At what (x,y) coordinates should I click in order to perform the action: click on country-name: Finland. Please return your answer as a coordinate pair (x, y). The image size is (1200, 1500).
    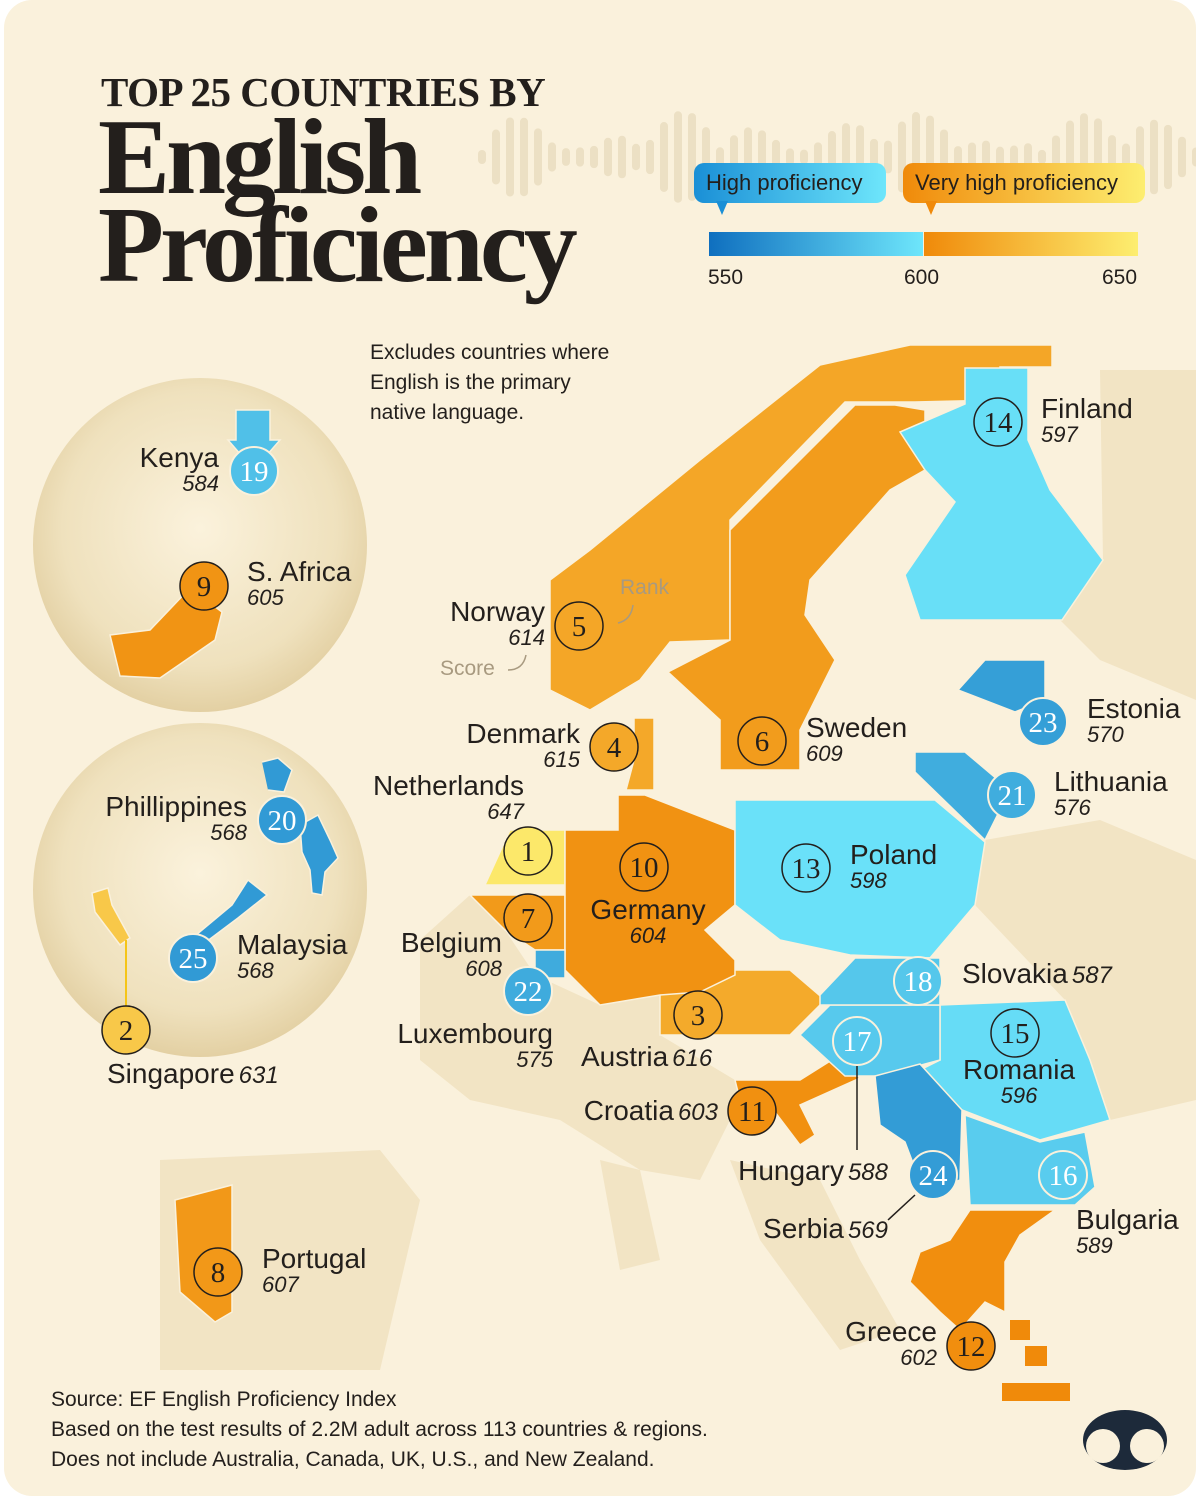
    Looking at the image, I should click on (1087, 408).